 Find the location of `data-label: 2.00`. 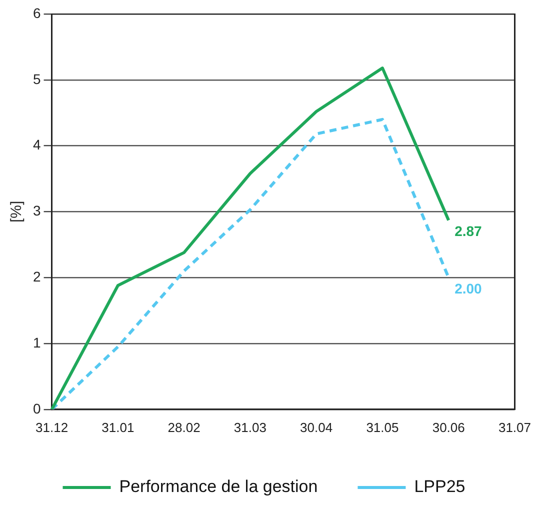

data-label: 2.00 is located at coordinates (468, 288).